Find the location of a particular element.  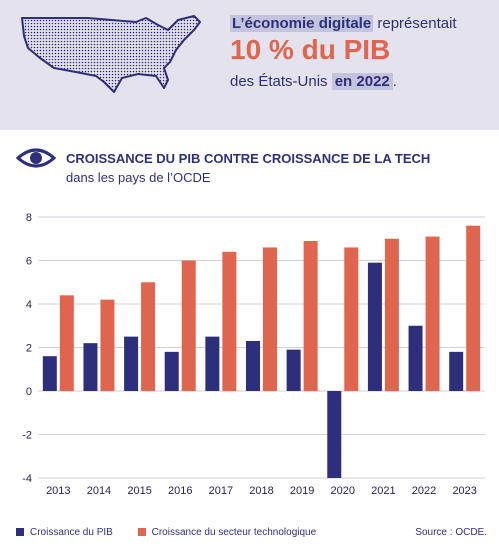

x-tick-label: 2021 is located at coordinates (383, 491).